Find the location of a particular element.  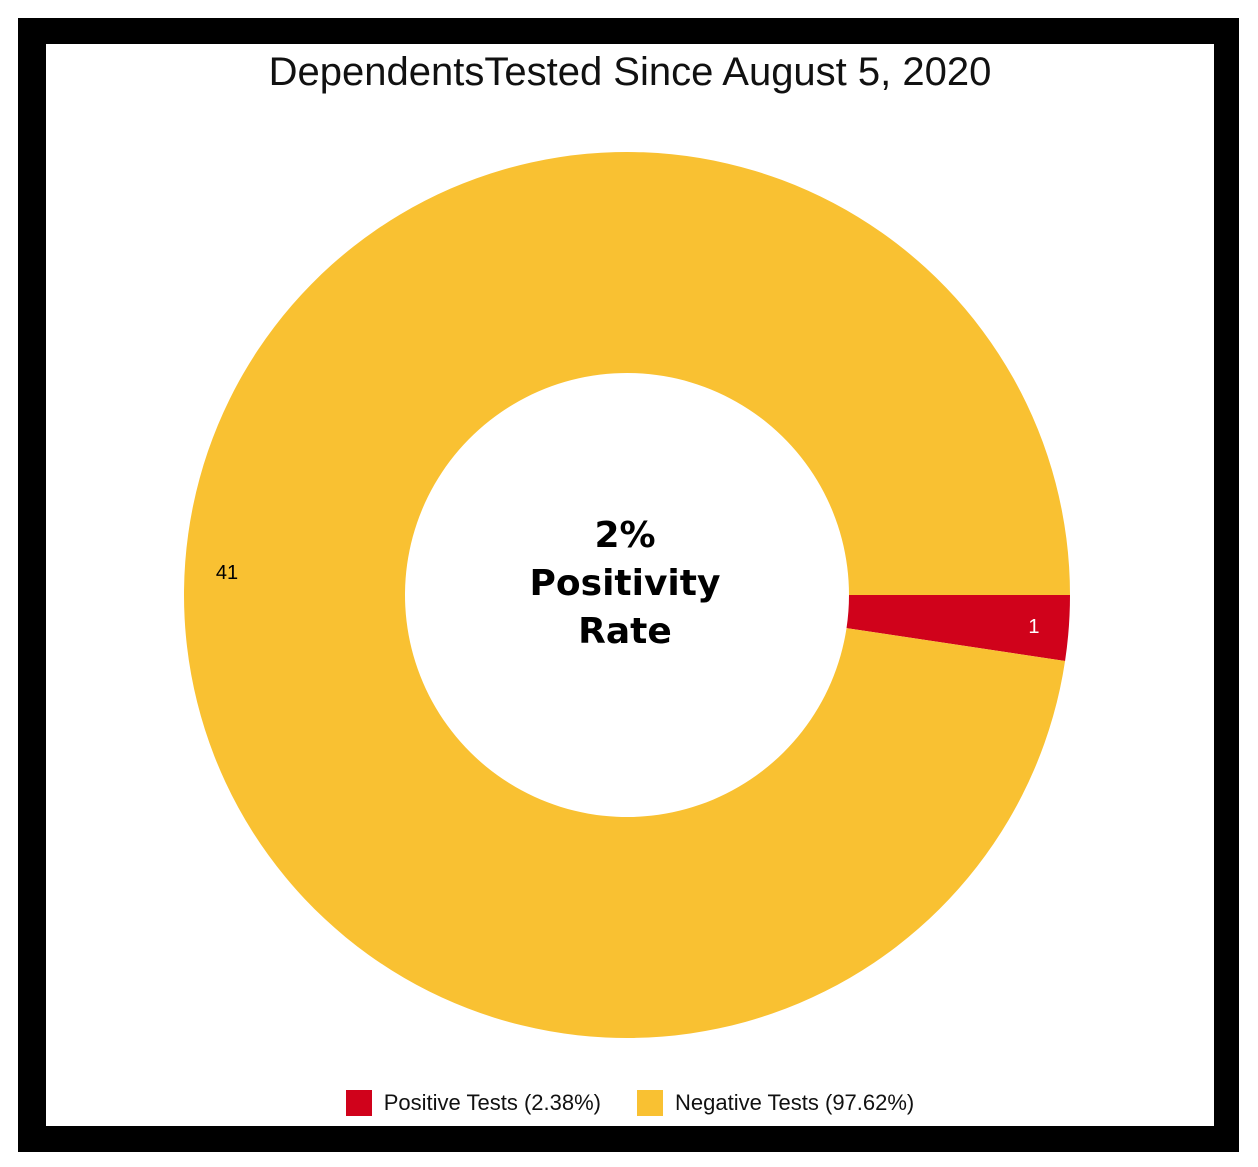

legend-label-negative: Negative Tests (97.62%) is located at coordinates (794, 1102).